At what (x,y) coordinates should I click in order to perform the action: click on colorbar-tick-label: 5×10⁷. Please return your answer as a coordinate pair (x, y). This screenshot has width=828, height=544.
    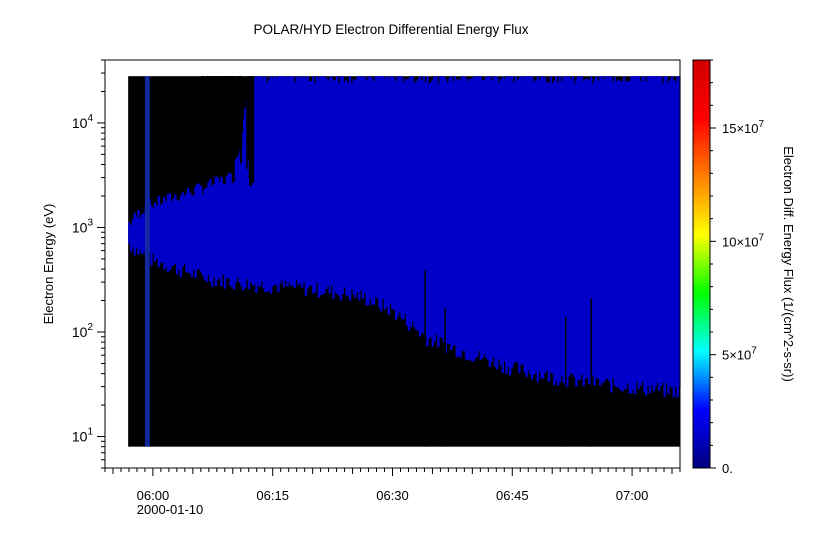
    Looking at the image, I should click on (739, 354).